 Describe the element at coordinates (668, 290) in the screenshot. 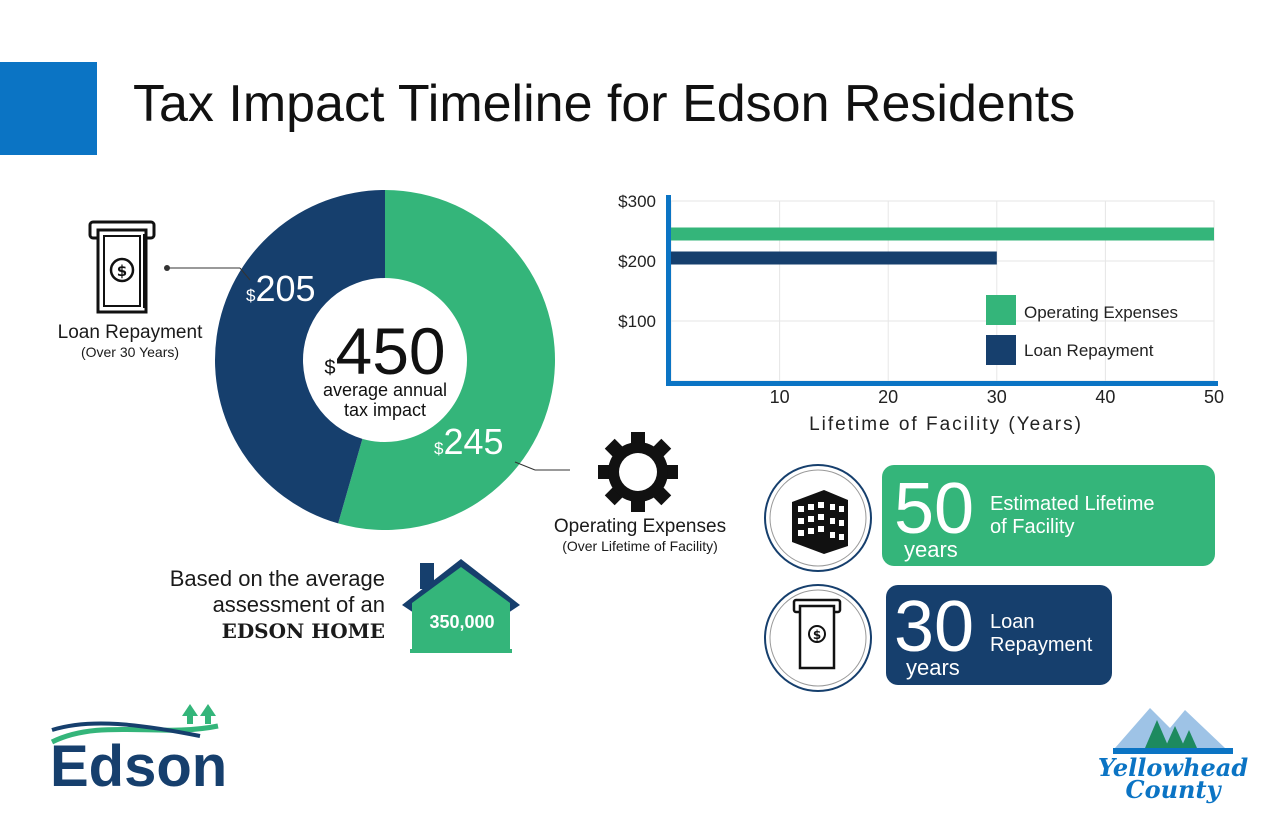

I see `y-axis-line` at that location.